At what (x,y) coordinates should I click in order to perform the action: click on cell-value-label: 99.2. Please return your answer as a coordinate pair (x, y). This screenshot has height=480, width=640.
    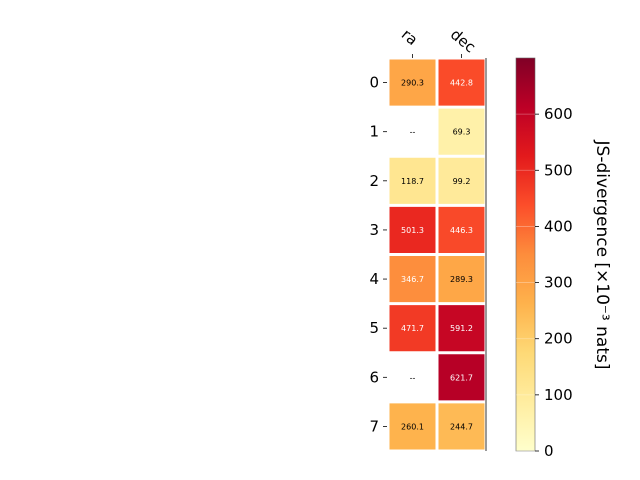
    Looking at the image, I should click on (462, 181).